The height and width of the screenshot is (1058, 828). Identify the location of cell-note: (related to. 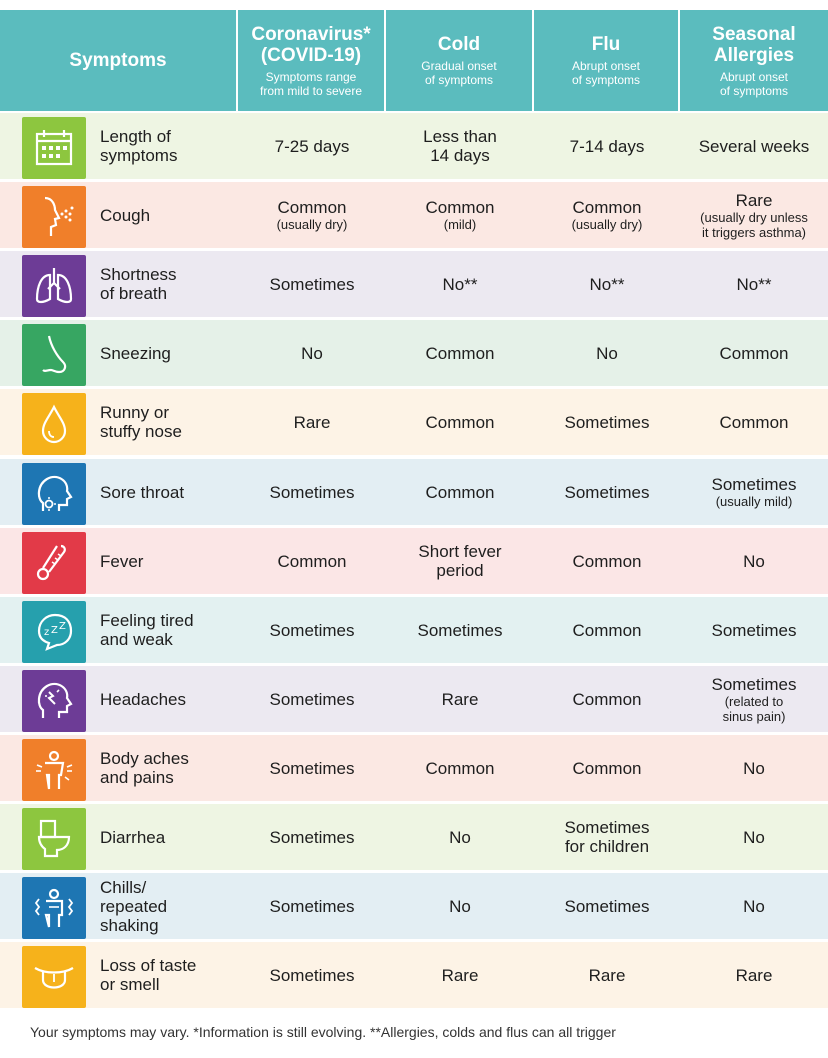
(754, 701).